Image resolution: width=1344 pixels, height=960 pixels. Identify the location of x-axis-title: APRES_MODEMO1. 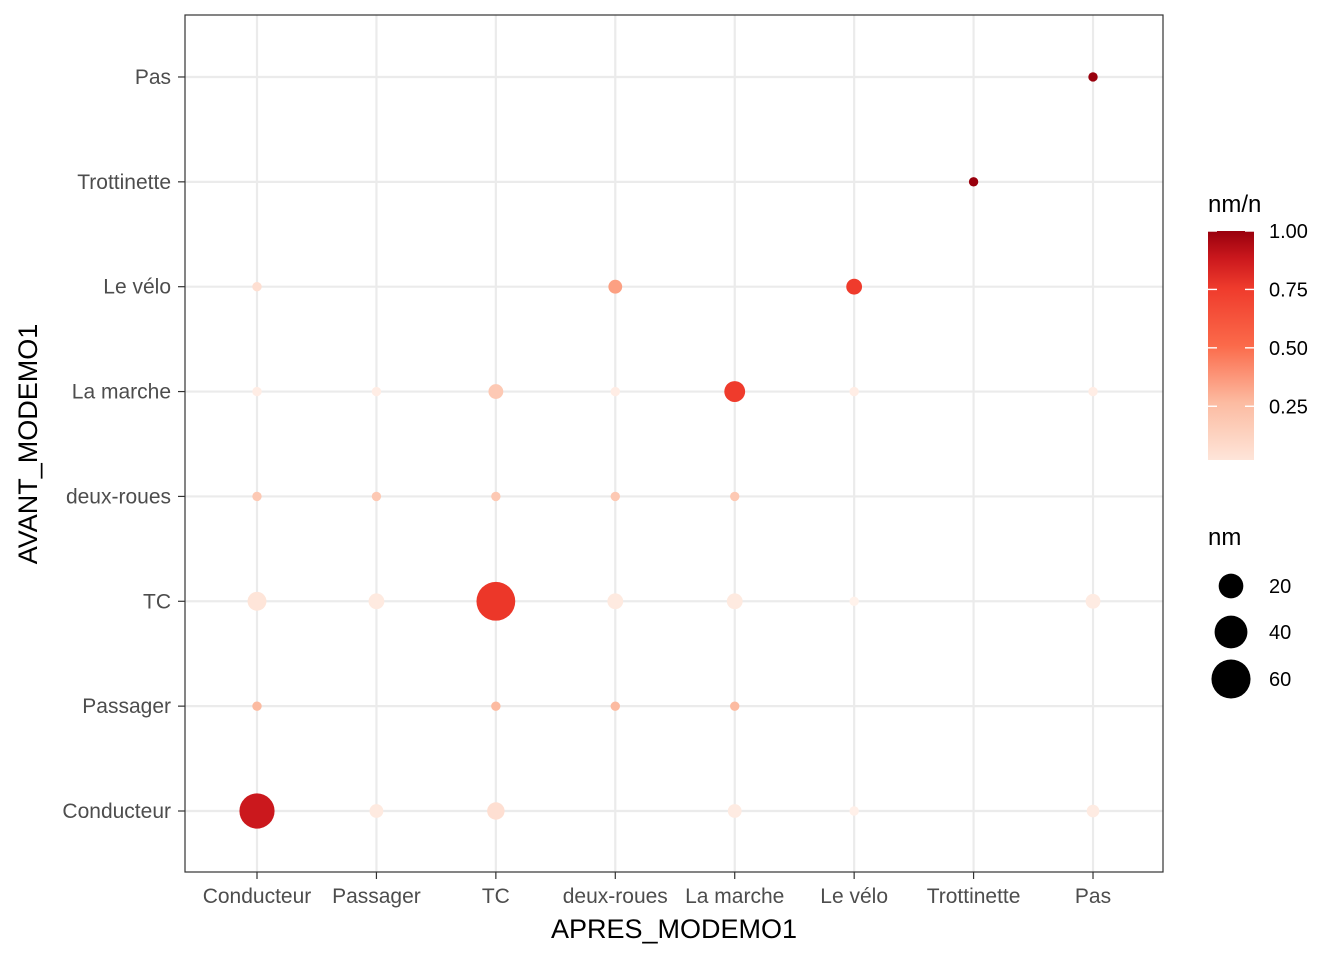
(674, 929).